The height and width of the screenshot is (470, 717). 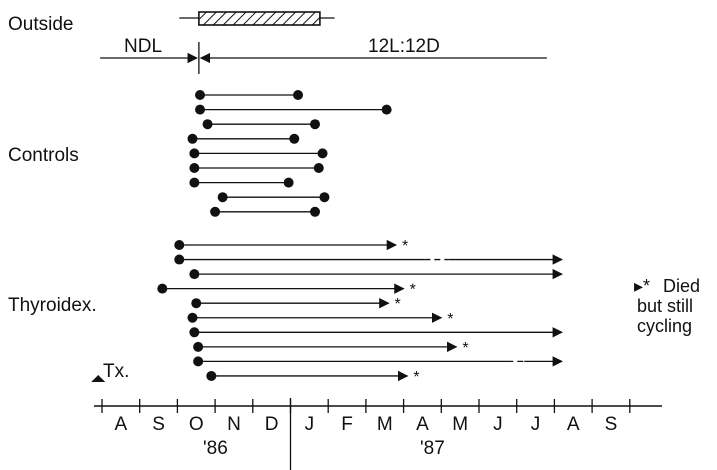 What do you see at coordinates (272, 424) in the screenshot?
I see `month-label: D` at bounding box center [272, 424].